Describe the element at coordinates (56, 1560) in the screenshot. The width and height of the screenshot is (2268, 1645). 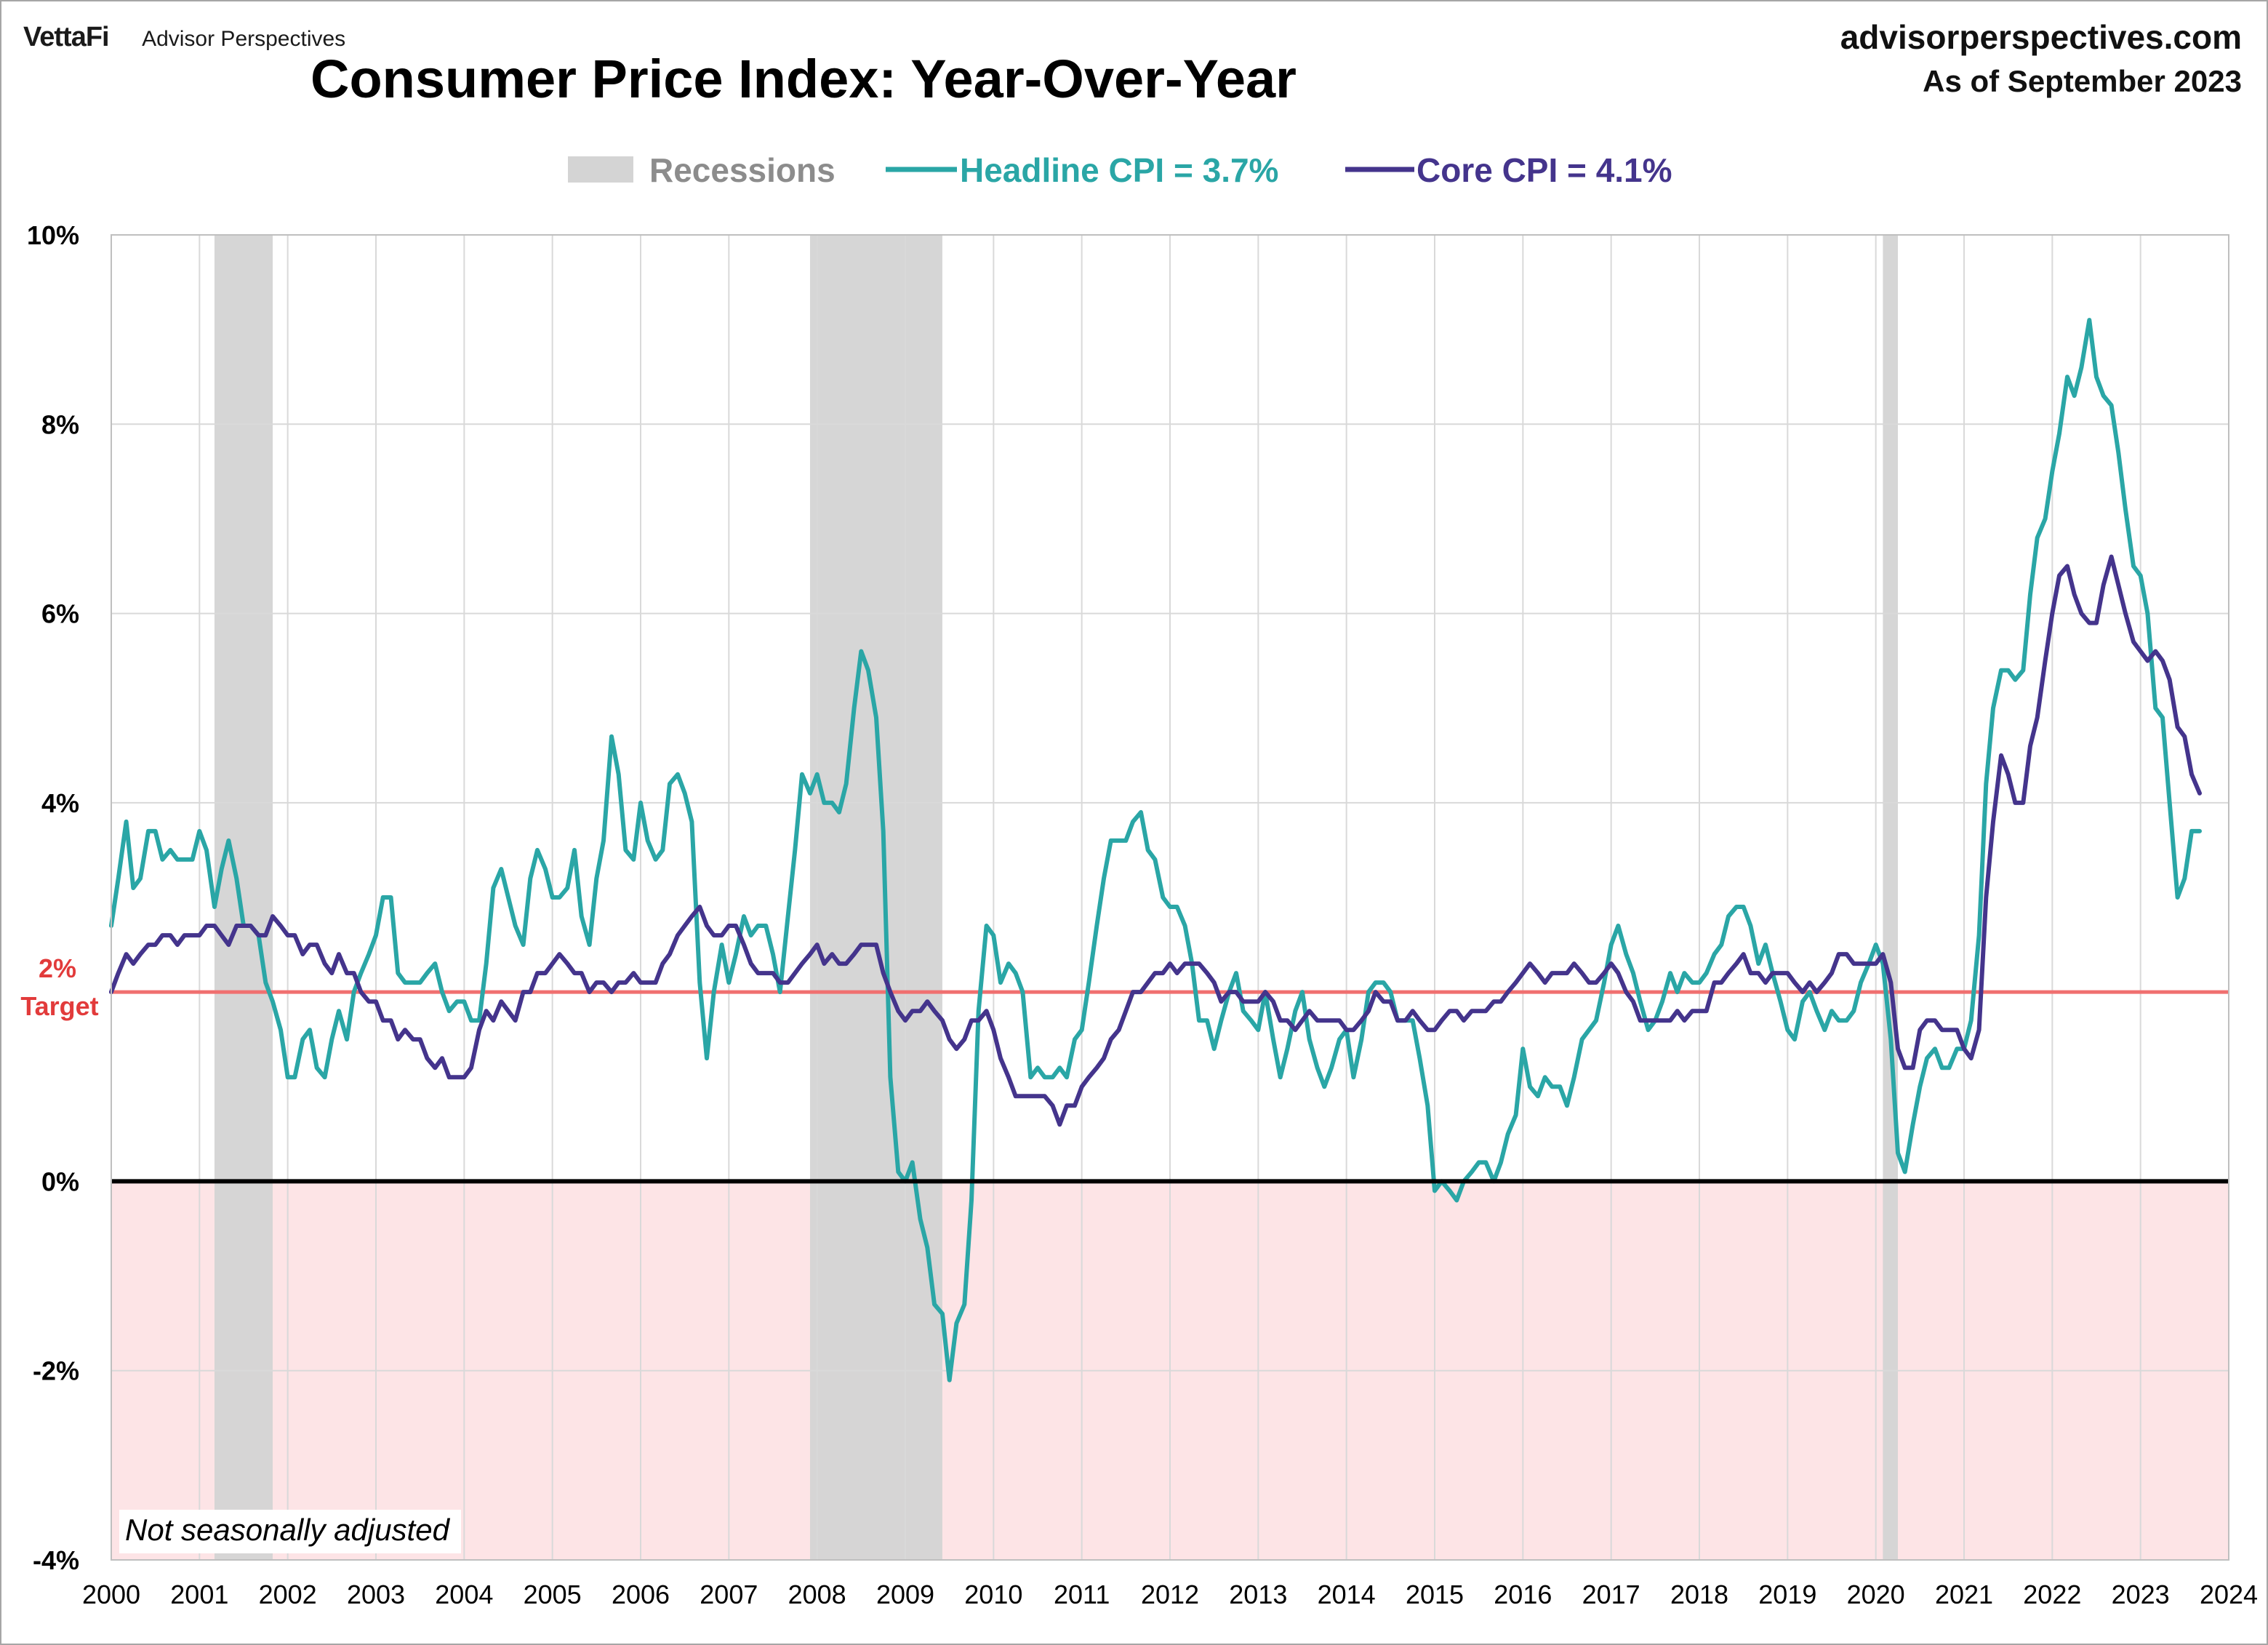
I see `y-tick-label: -4%` at that location.